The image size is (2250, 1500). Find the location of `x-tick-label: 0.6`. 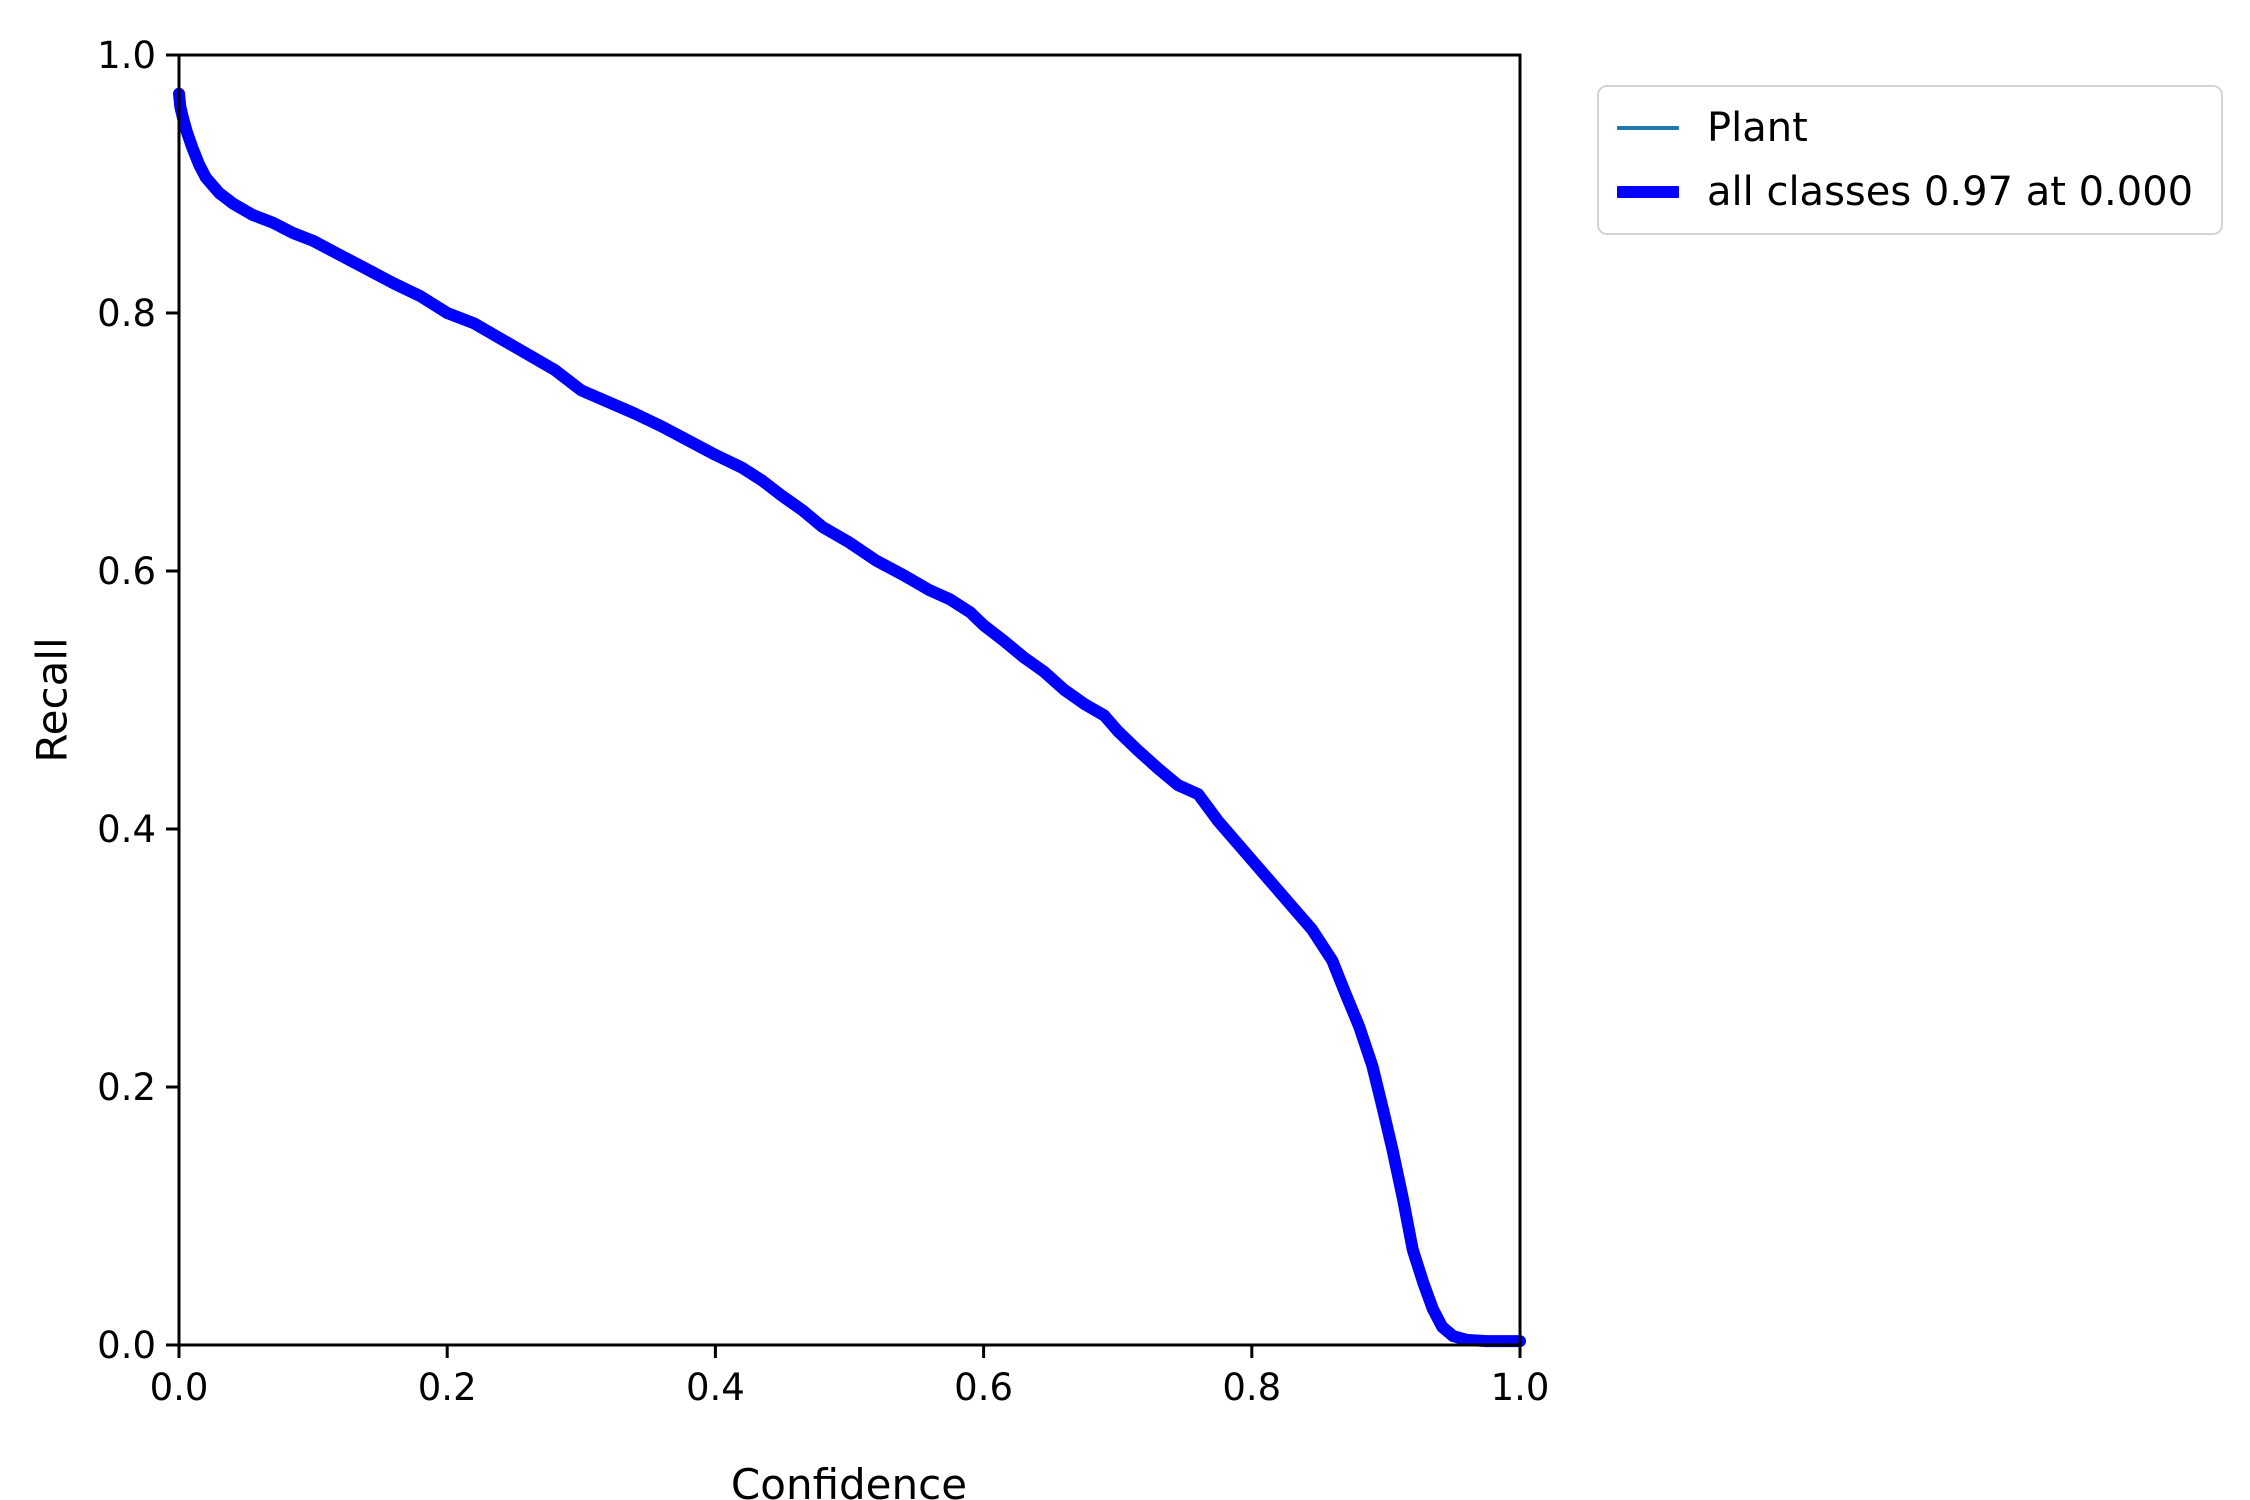

x-tick-label: 0.6 is located at coordinates (983, 1387).